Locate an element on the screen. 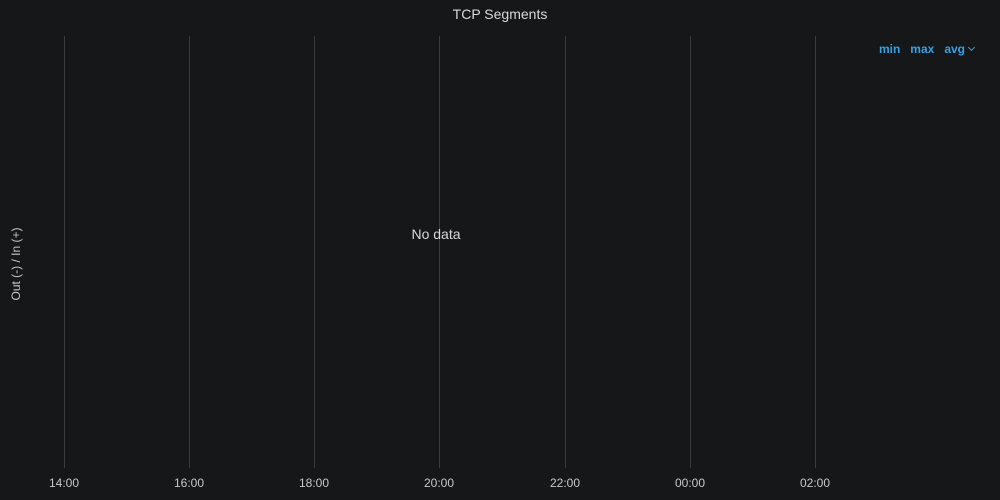 The image size is (1000, 500). x-tick-label: 00:00 is located at coordinates (690, 483).